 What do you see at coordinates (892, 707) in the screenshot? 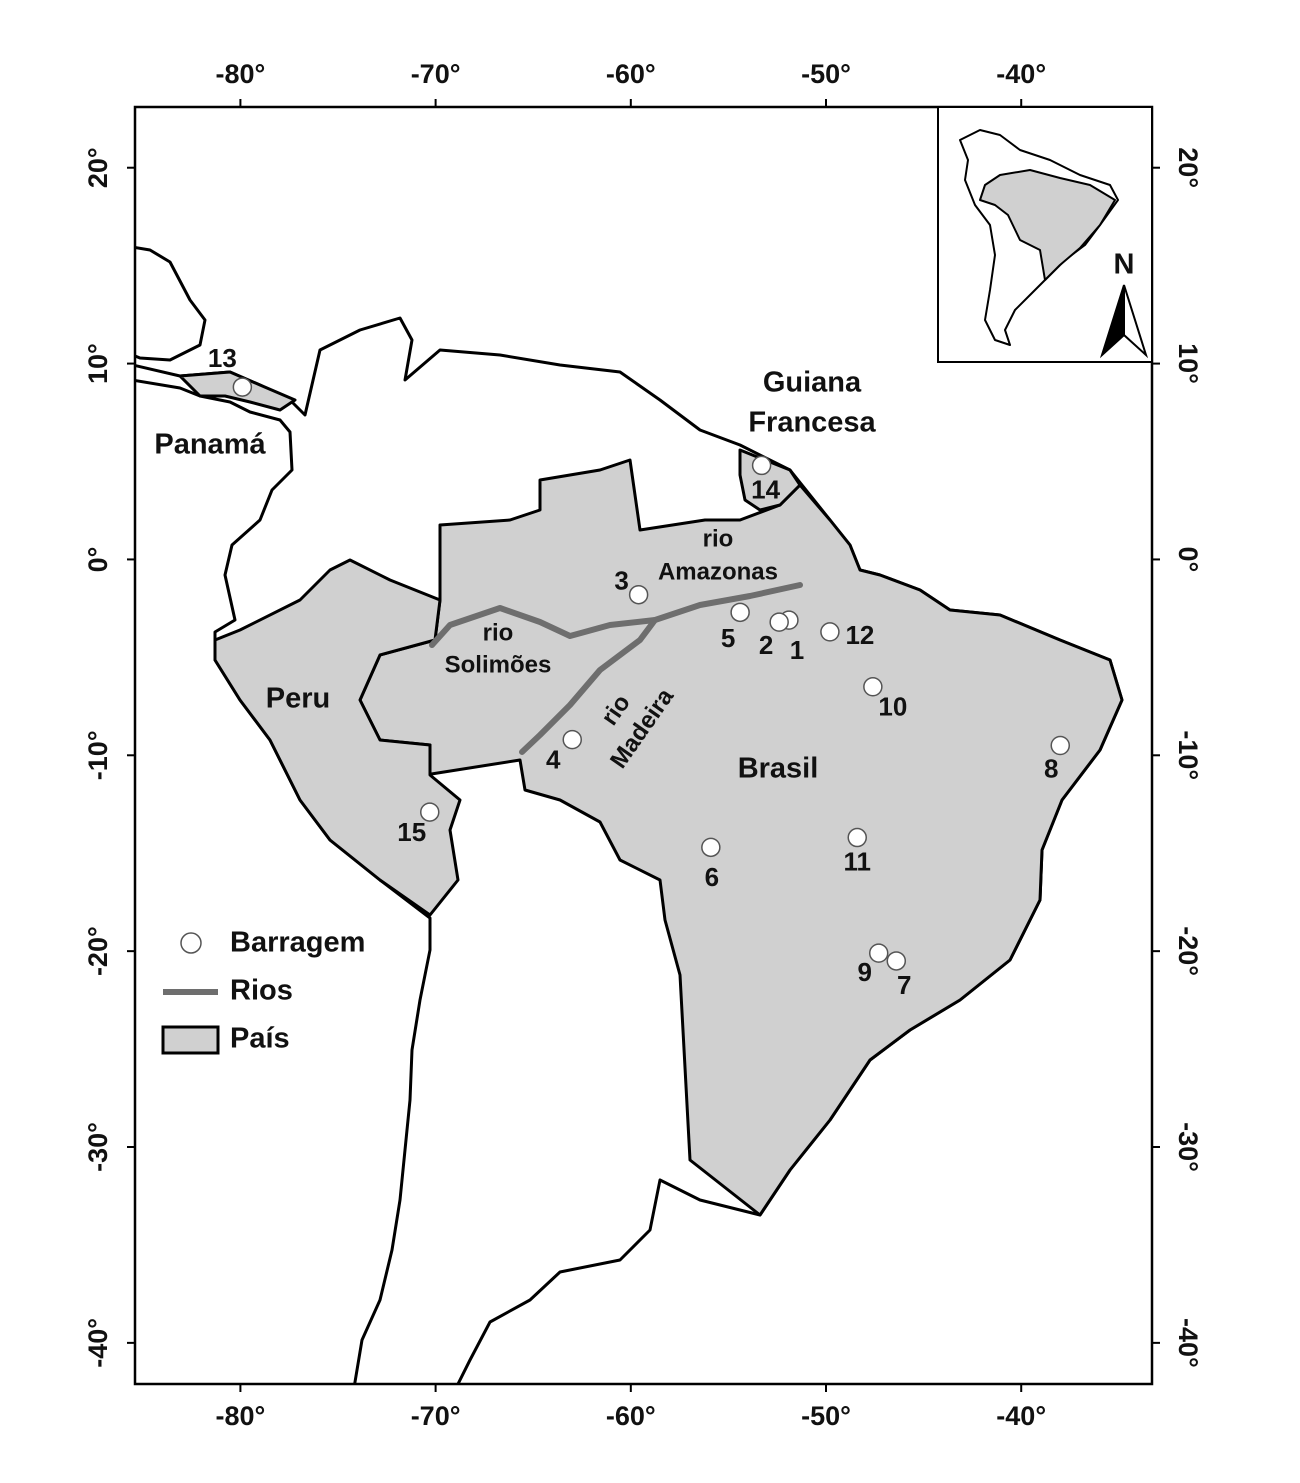
I see `dam-label: 10` at bounding box center [892, 707].